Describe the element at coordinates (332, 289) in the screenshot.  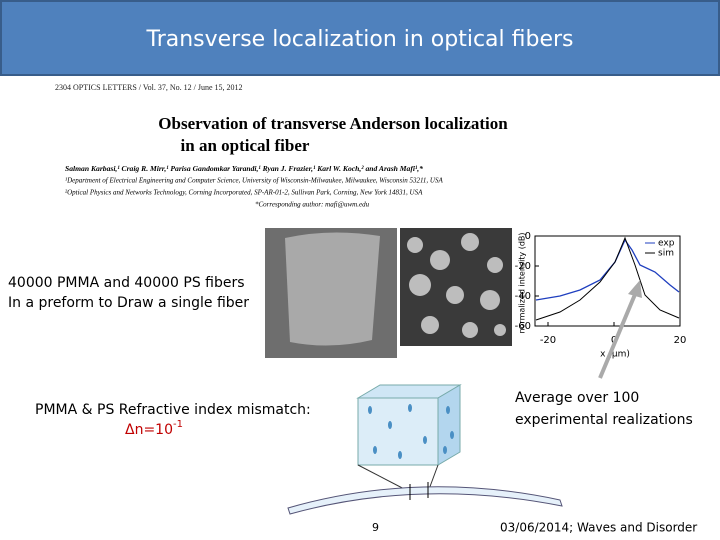
I see `preform-shape` at that location.